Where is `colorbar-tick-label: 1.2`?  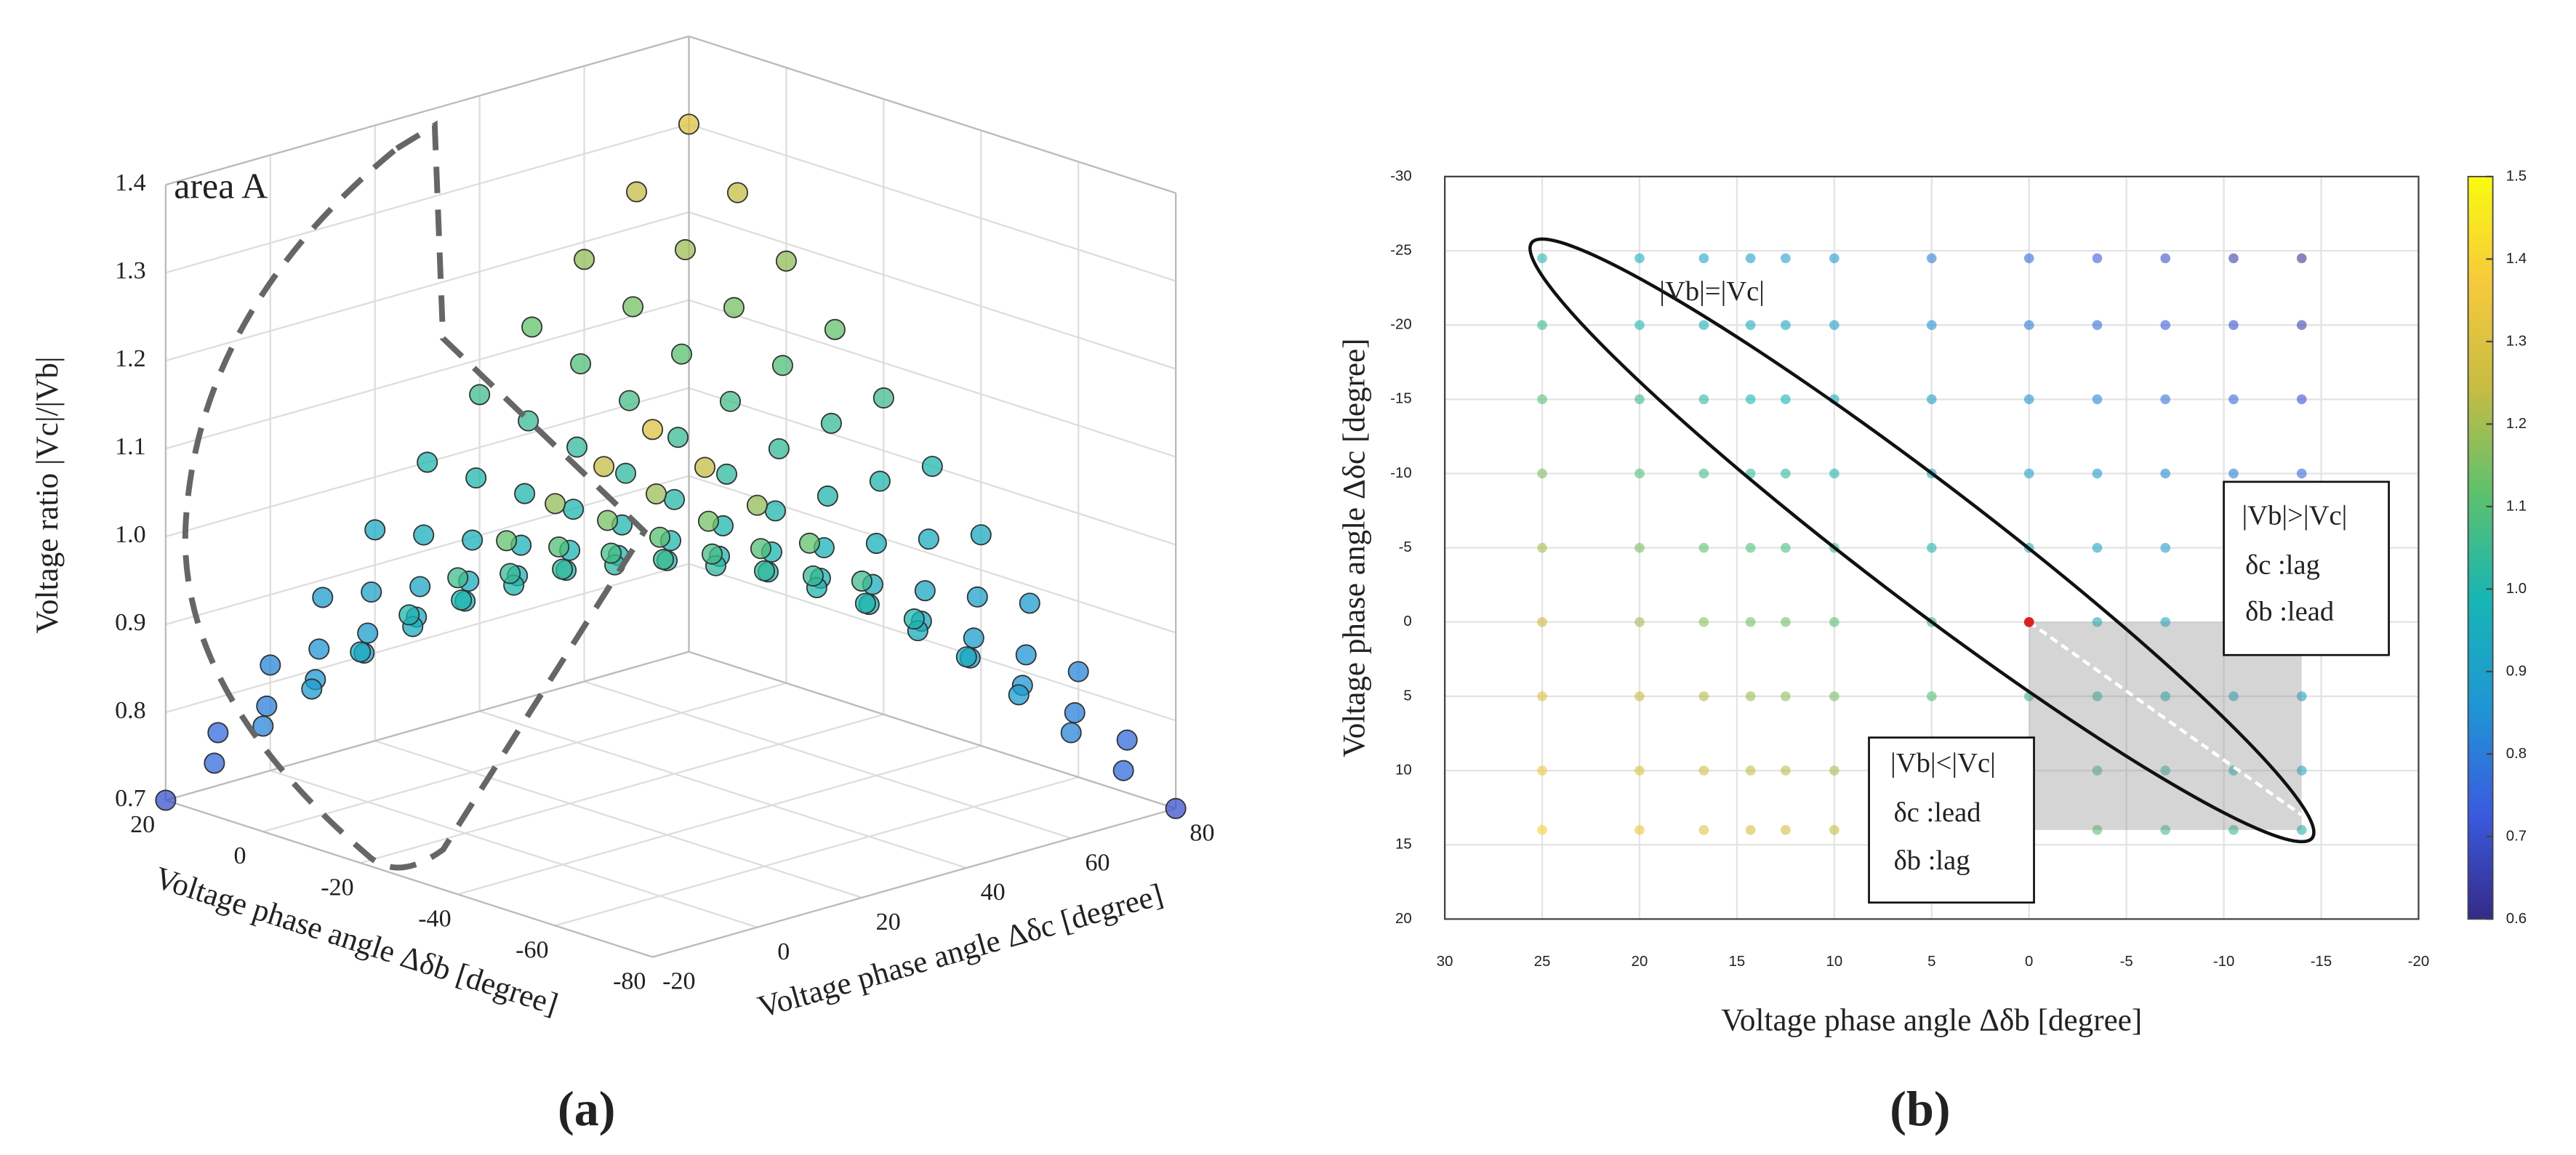 colorbar-tick-label: 1.2 is located at coordinates (2517, 424).